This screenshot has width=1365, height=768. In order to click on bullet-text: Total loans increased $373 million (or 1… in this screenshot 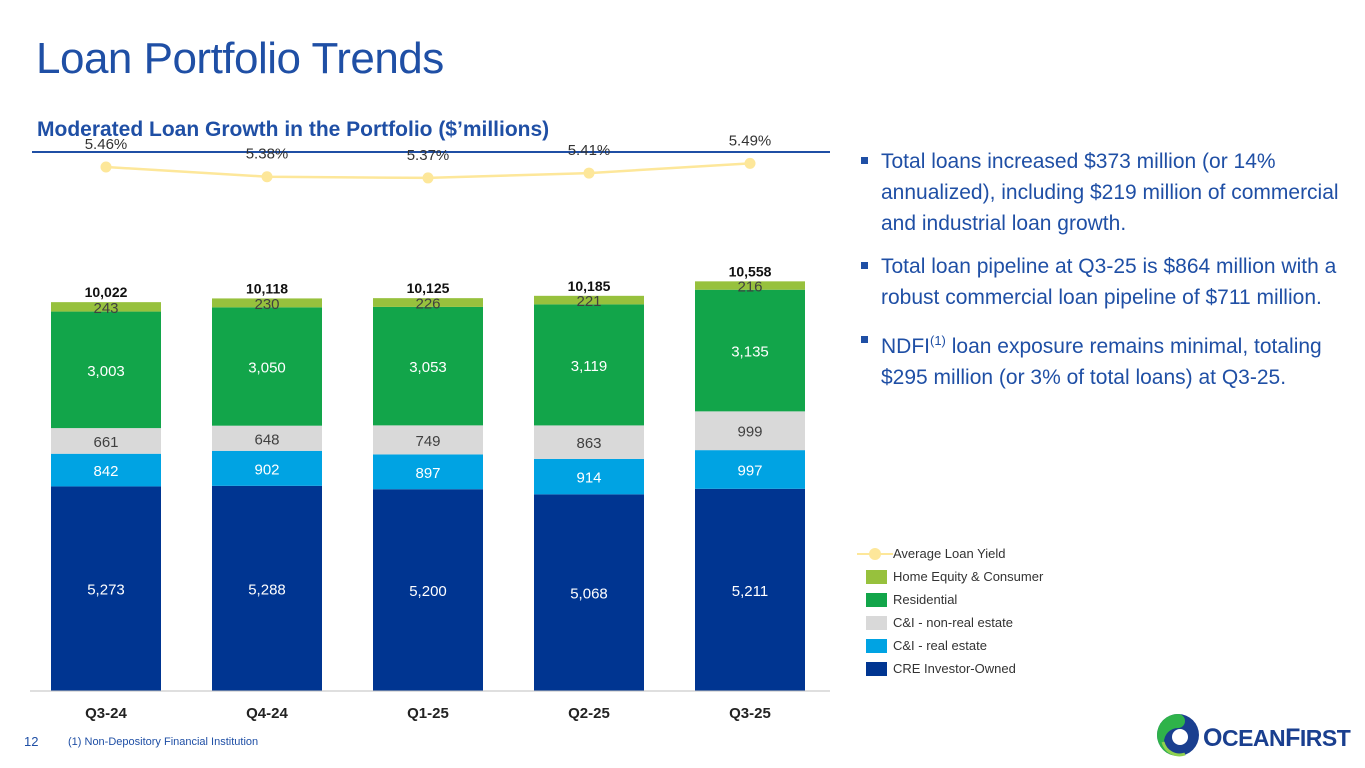, I will do `click(1110, 192)`.